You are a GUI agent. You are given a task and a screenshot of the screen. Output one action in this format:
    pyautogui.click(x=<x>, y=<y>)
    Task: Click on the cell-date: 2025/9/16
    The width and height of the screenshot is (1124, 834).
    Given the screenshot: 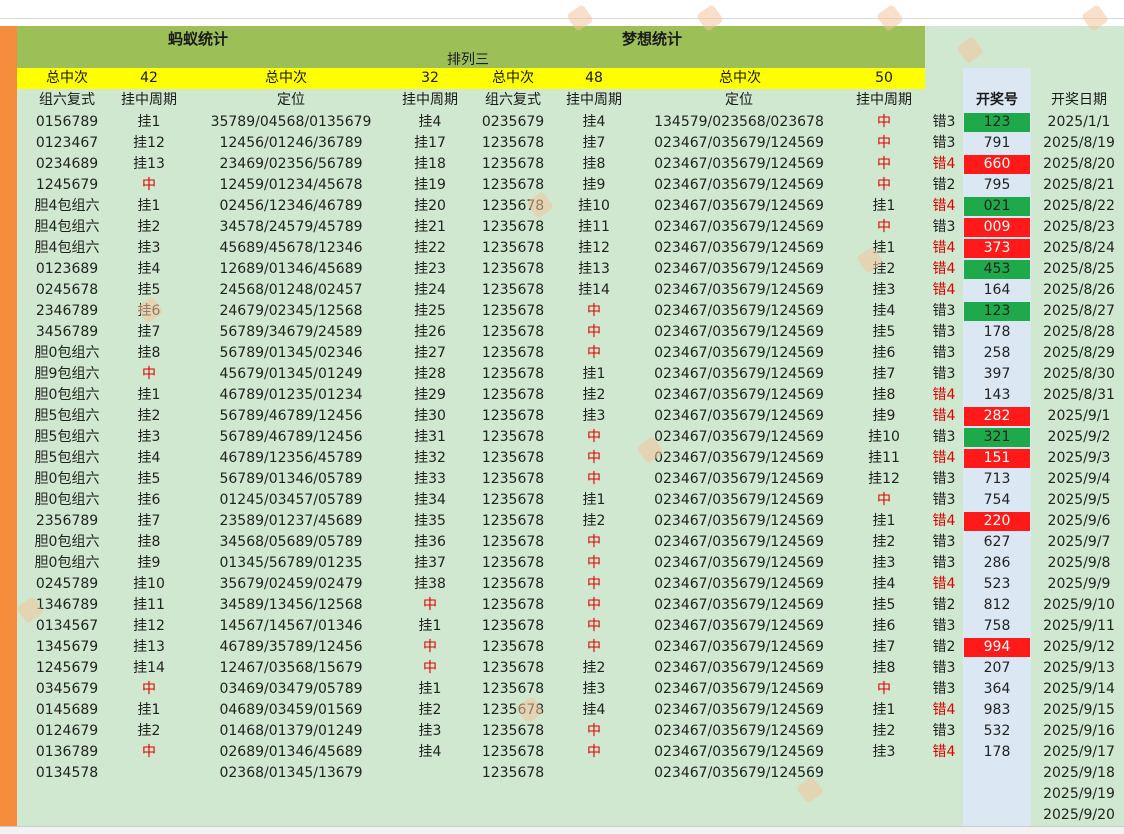 What is the action you would take?
    pyautogui.click(x=1079, y=731)
    